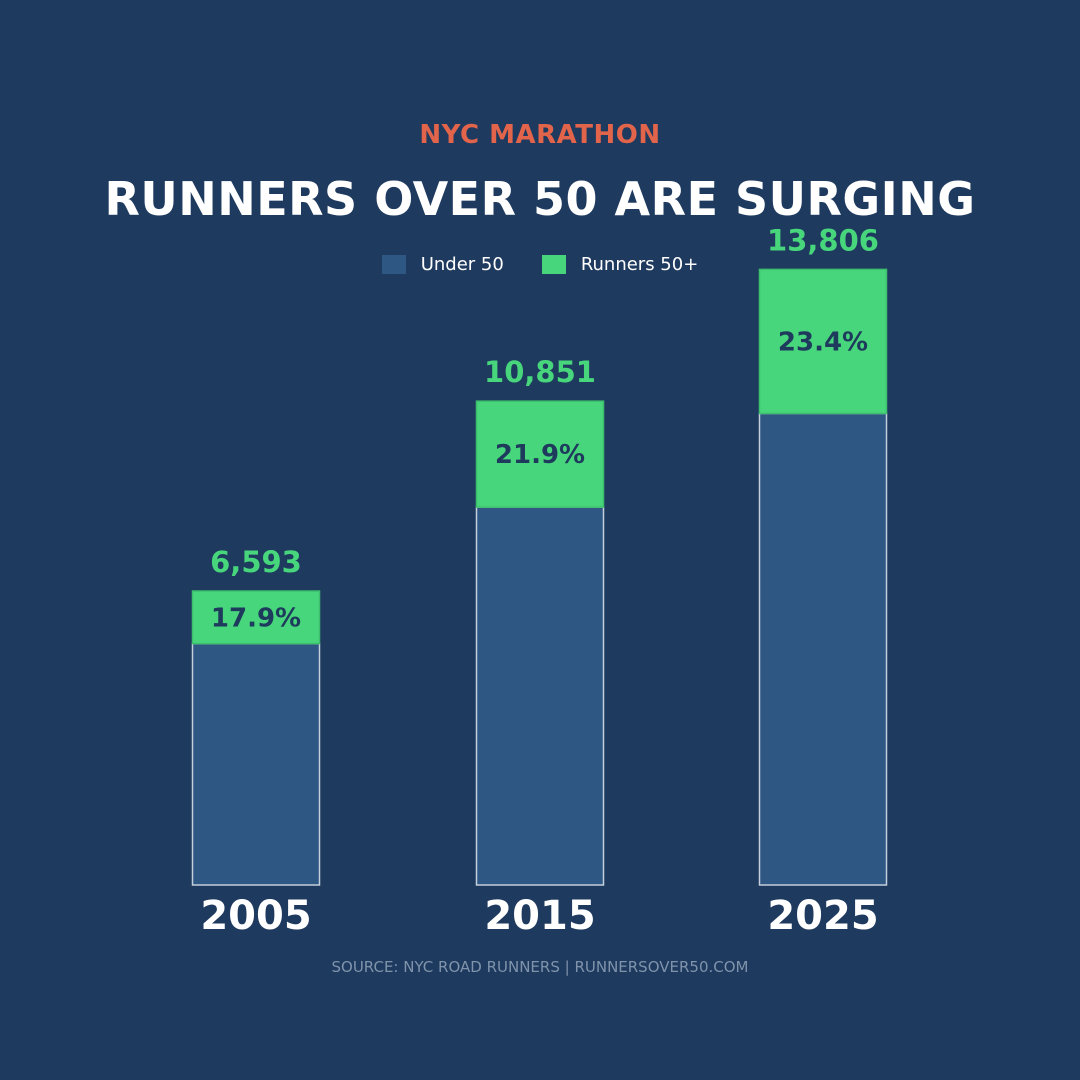  What do you see at coordinates (823, 649) in the screenshot?
I see `bar-under-50-2025` at bounding box center [823, 649].